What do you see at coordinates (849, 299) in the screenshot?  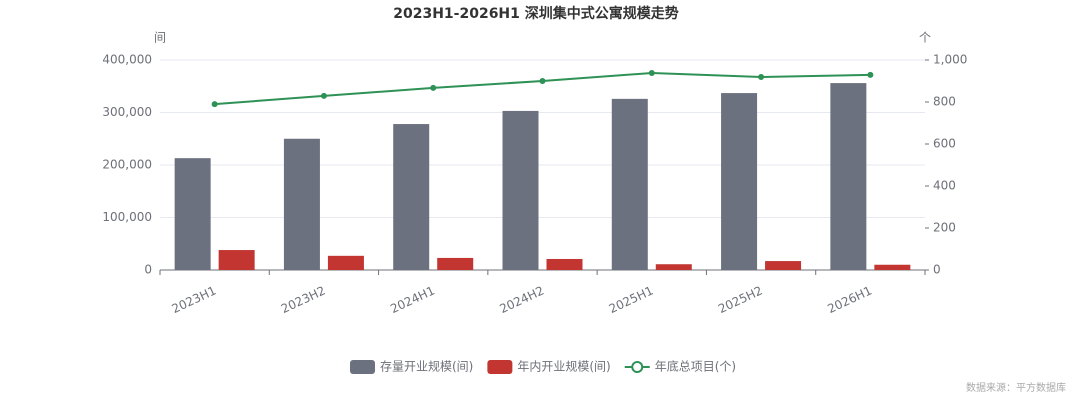 I see `x-tick-label: 2026H1` at bounding box center [849, 299].